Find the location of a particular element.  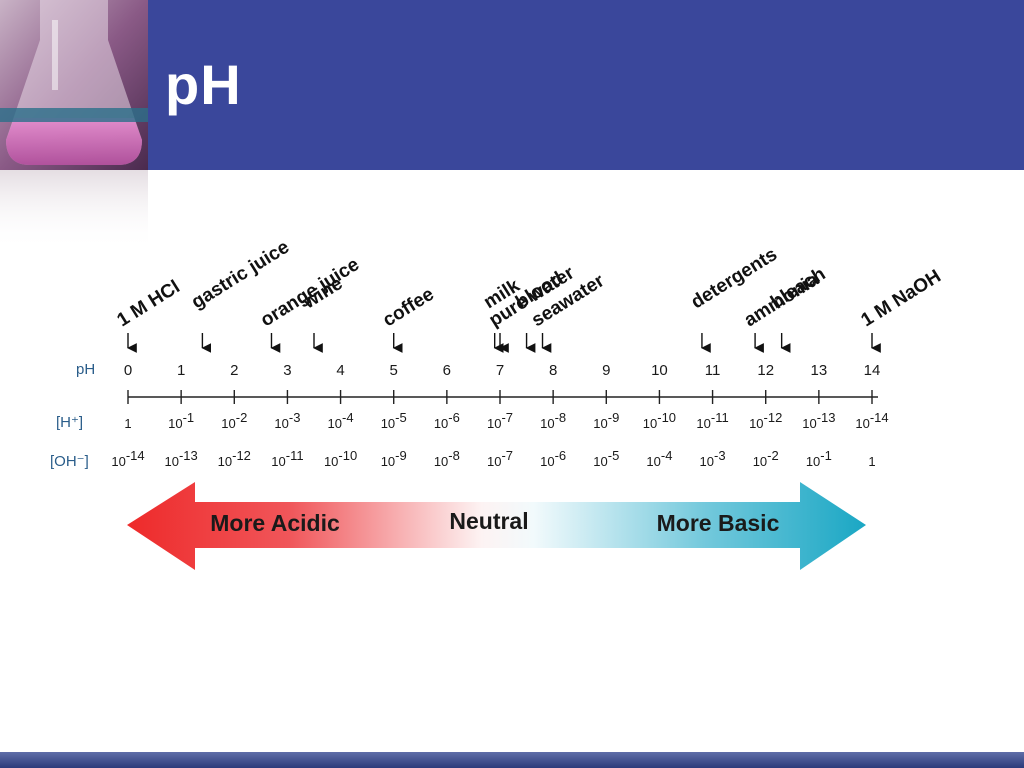

h-concentration-label: 10-11 is located at coordinates (712, 420).